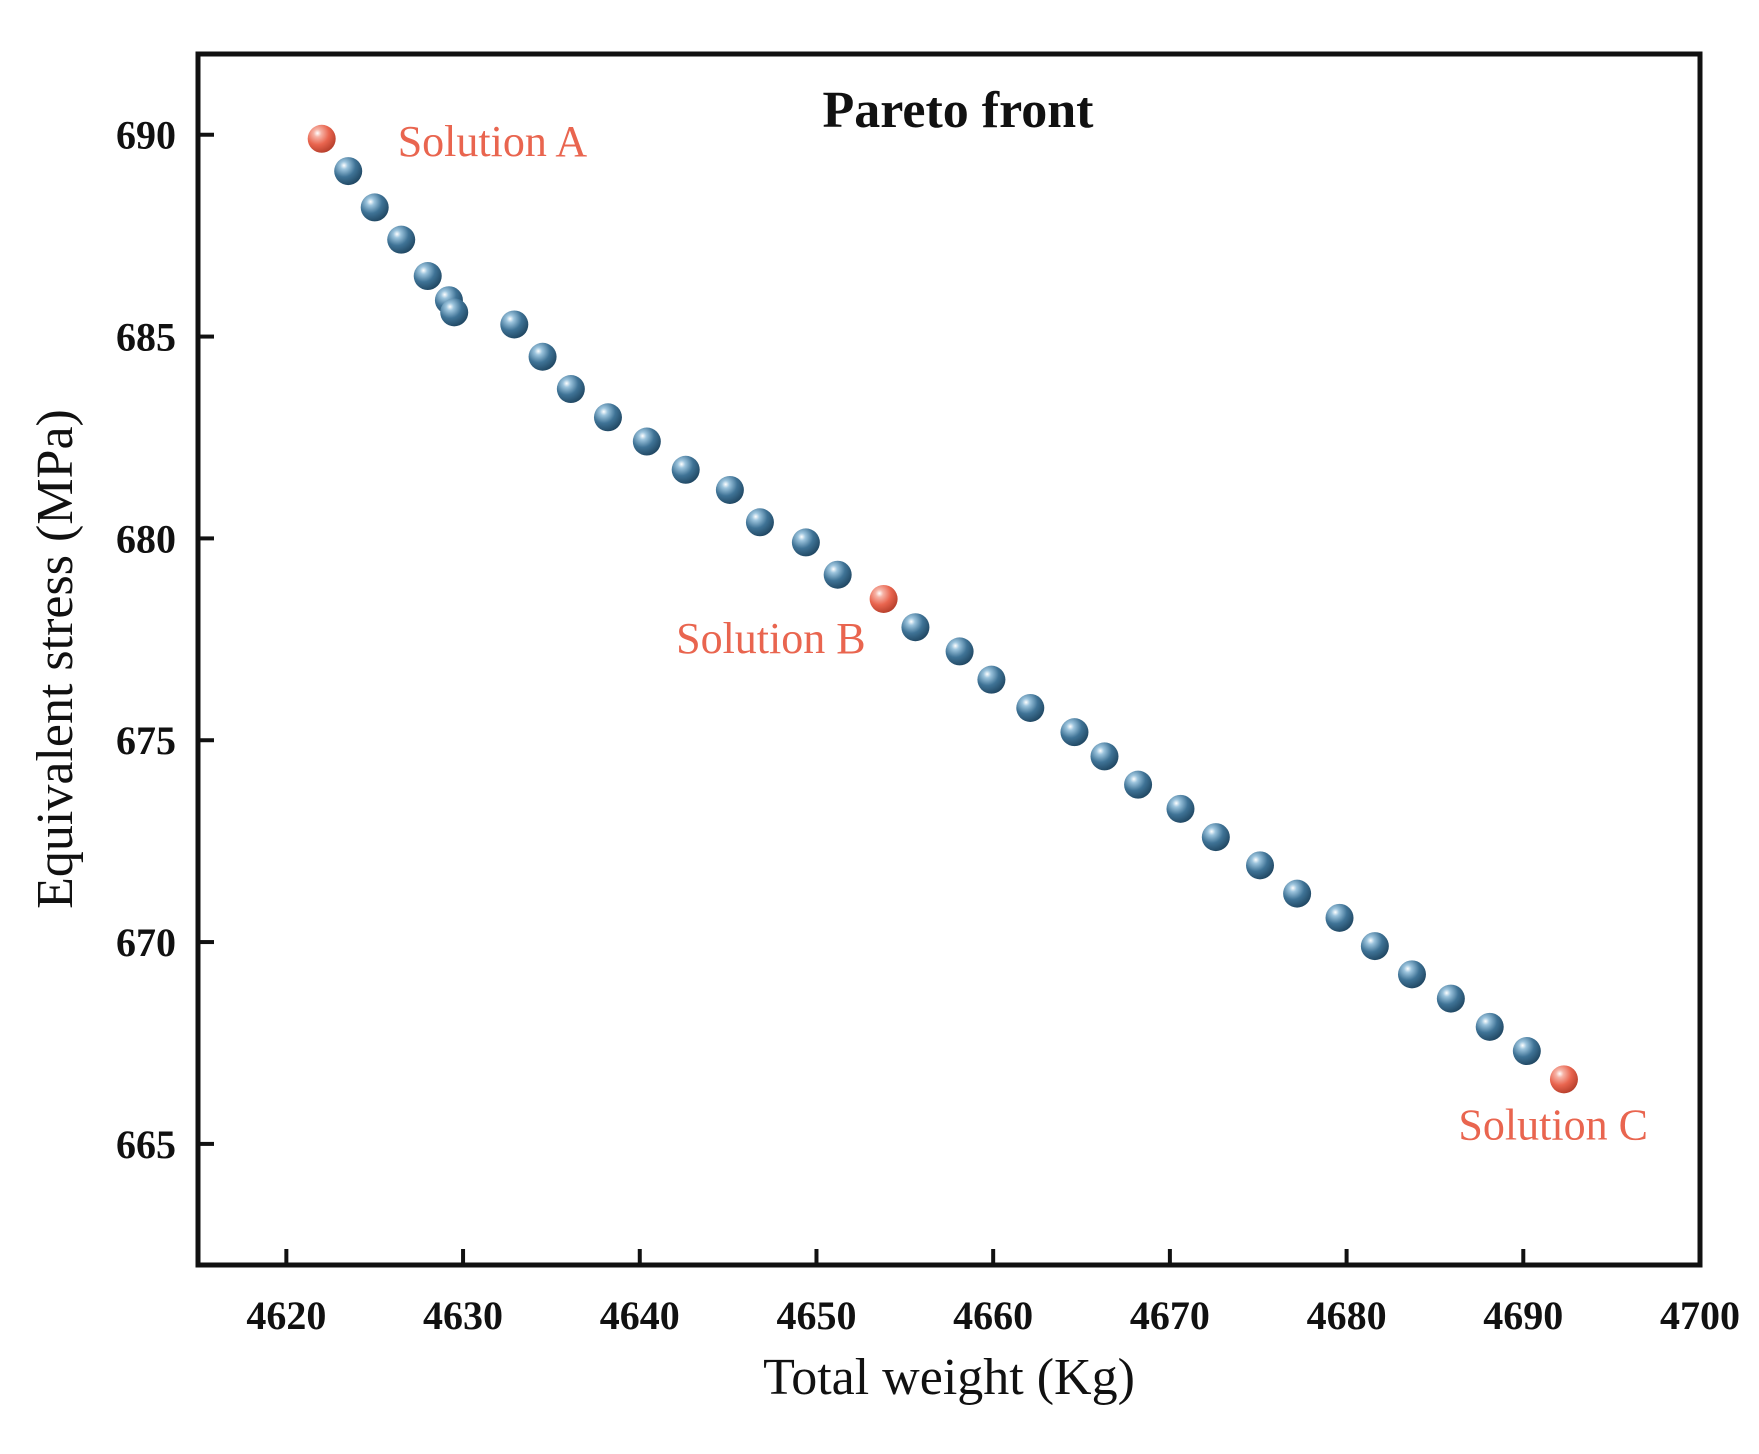 This screenshot has height=1454, width=1759. What do you see at coordinates (949, 1377) in the screenshot?
I see `x-axis-title: Total weight (Kg)` at bounding box center [949, 1377].